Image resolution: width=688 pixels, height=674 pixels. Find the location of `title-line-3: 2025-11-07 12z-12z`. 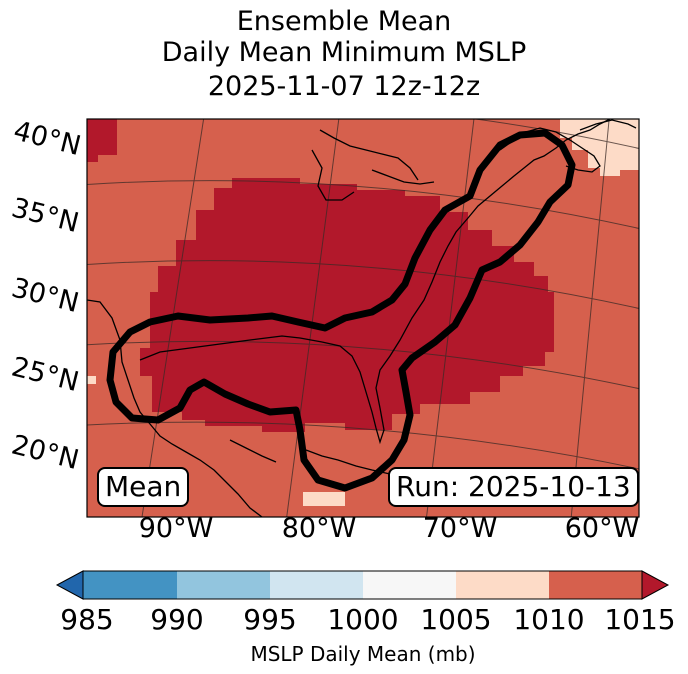

title-line-3: 2025-11-07 12z-12z is located at coordinates (344, 86).